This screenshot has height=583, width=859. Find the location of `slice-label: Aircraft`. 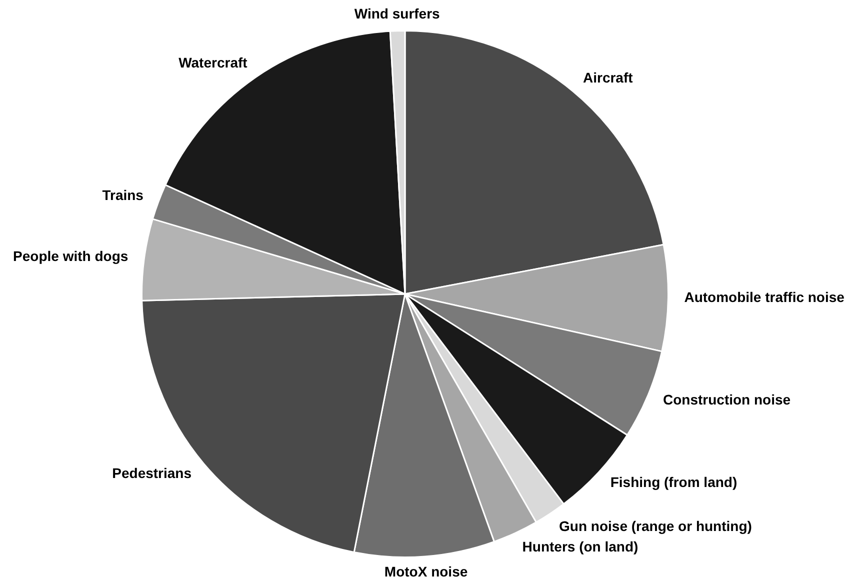

slice-label: Aircraft is located at coordinates (608, 78).